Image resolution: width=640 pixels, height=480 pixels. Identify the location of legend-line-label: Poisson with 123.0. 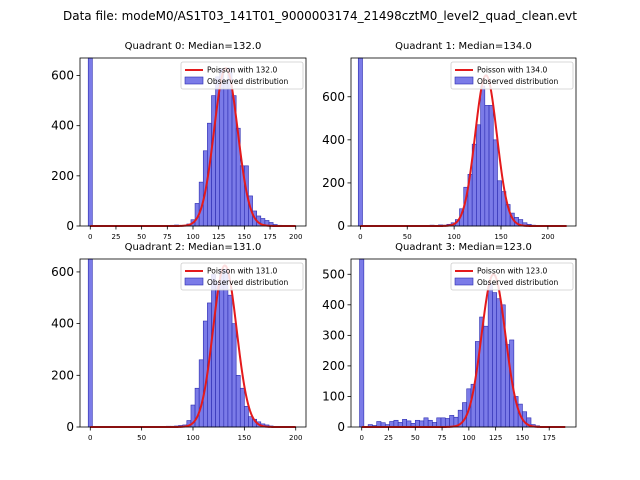
(512, 271).